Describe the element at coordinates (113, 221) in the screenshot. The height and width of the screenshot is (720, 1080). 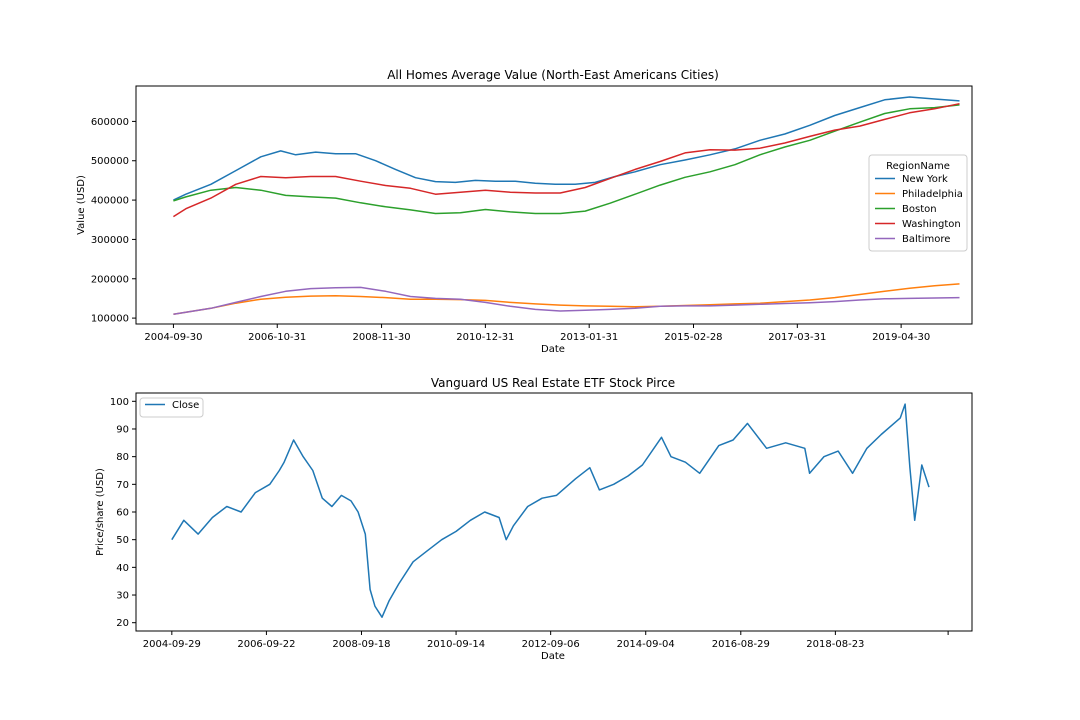
I see `y-axis: 100000 200000 300000 400000 500000 600000` at that location.